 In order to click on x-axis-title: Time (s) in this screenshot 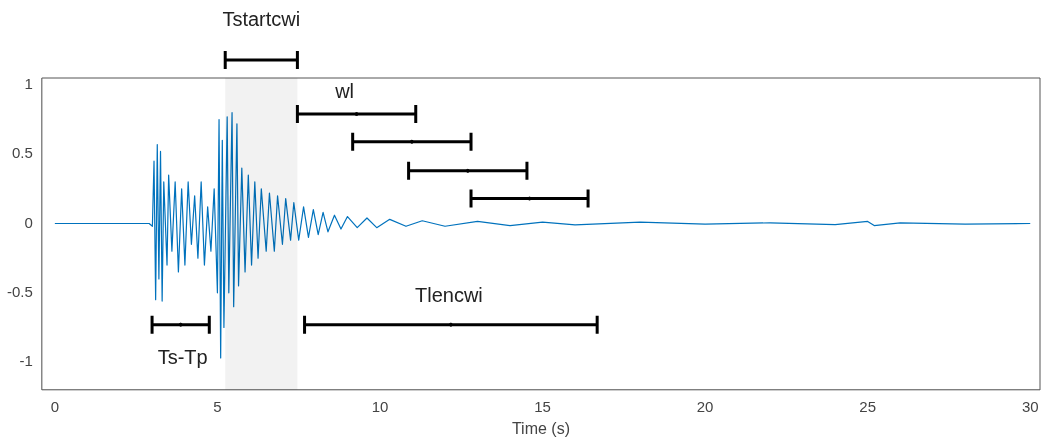, I will do `click(540, 428)`.